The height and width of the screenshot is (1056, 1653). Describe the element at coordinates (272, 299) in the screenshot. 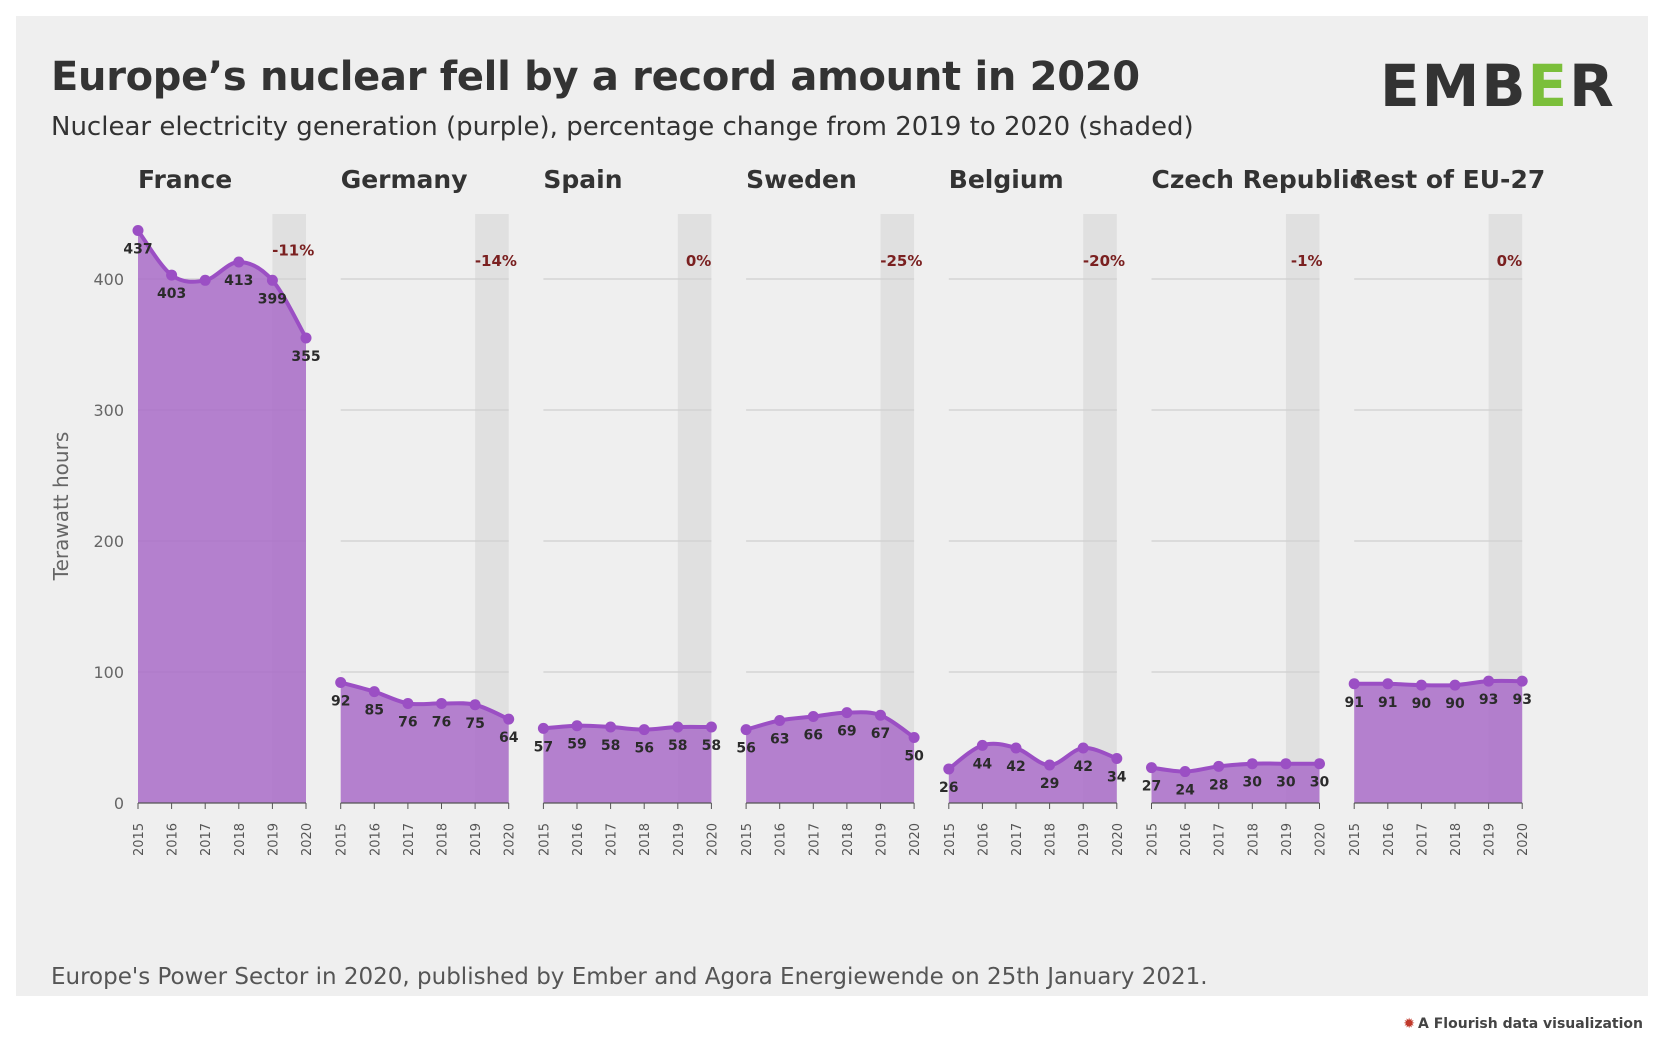

I see `data-label: 399` at that location.